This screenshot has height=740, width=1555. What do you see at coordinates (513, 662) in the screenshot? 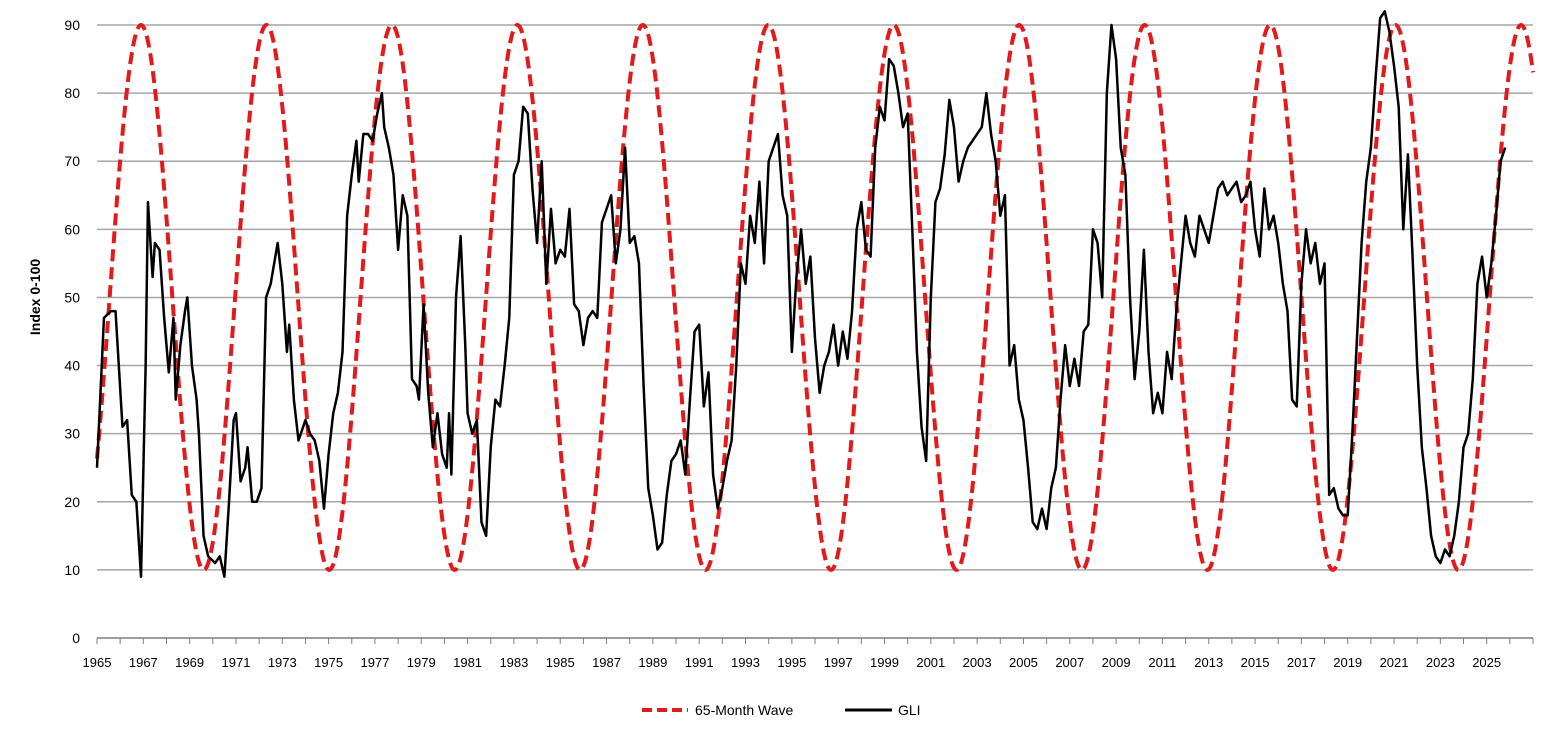
I see `x-tick-label-1983: 1983` at bounding box center [513, 662].